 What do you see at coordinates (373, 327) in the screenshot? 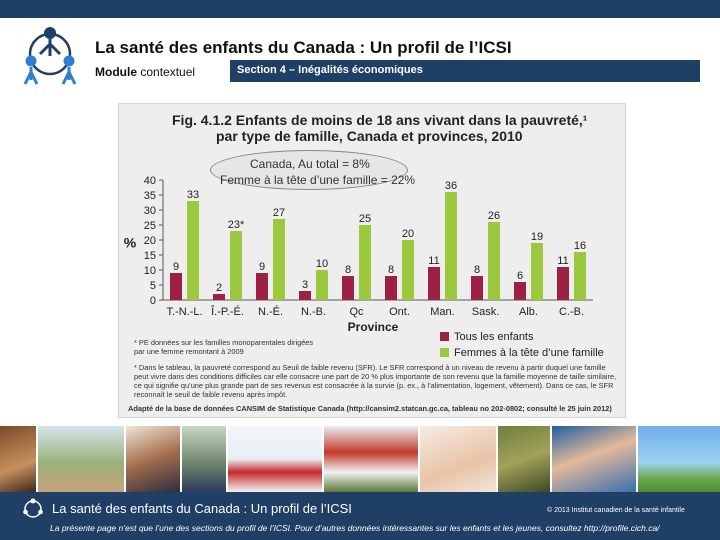
I see `x-axis-label: Province` at bounding box center [373, 327].